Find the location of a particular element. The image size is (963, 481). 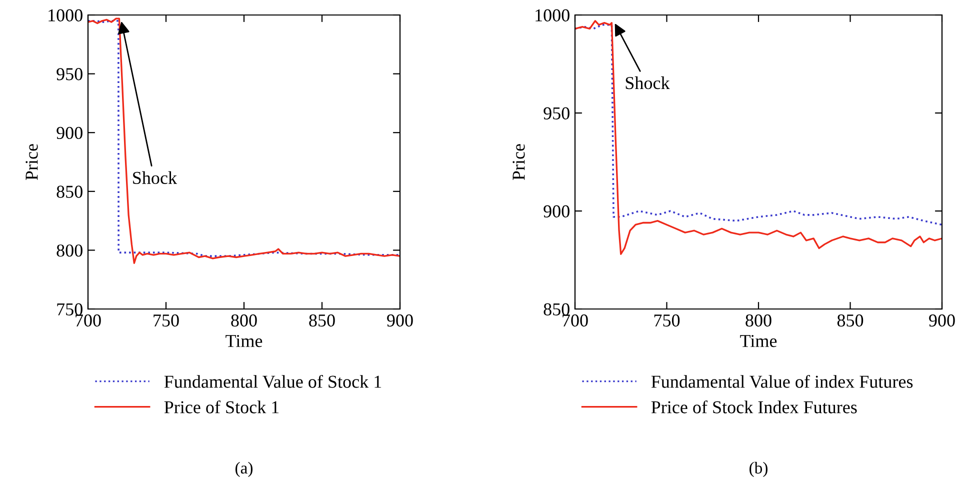

legend-label: Fundamental Value of index Futures is located at coordinates (782, 381).